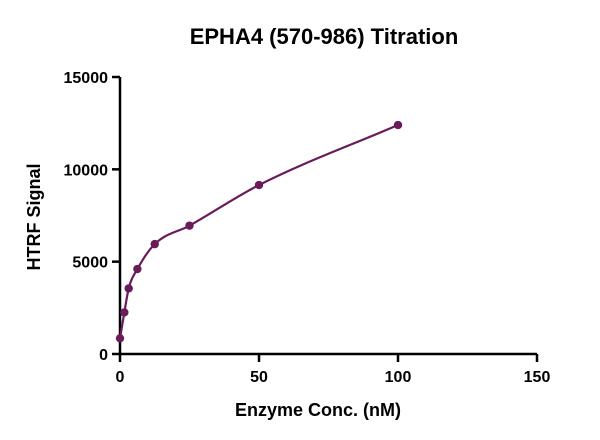 The image size is (600, 440). Describe the element at coordinates (86, 78) in the screenshot. I see `y-tick-label: 15000` at that location.